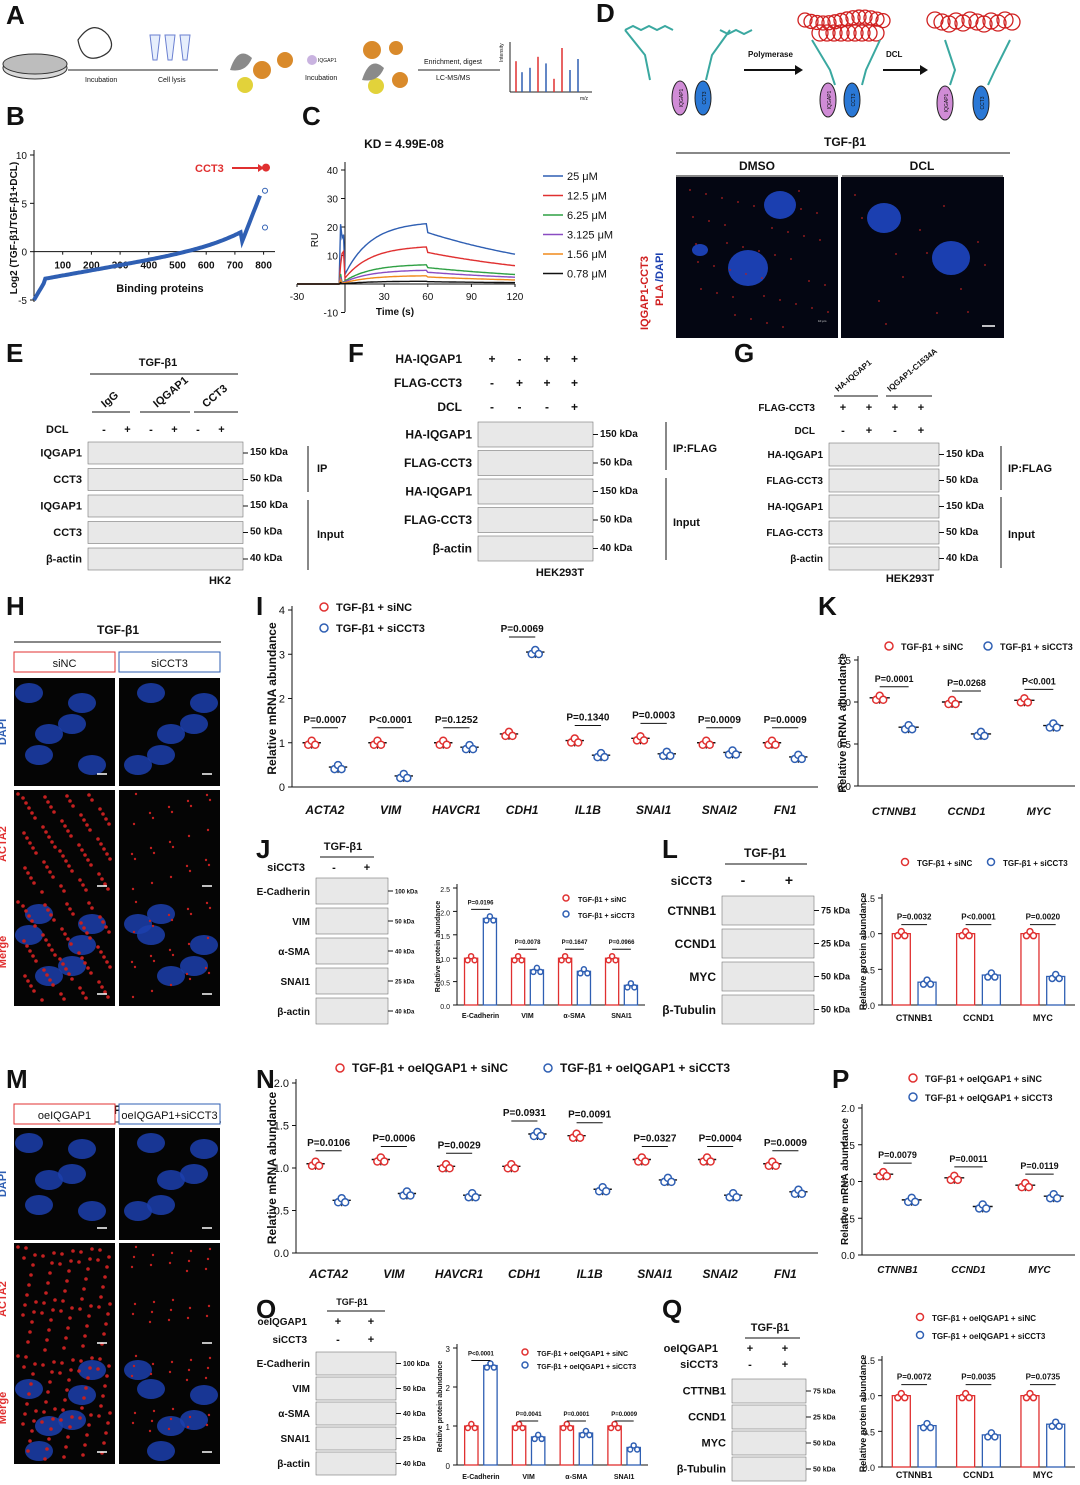  What do you see at coordinates (4, 952) in the screenshot?
I see `h-row-label: Merge` at bounding box center [4, 952].